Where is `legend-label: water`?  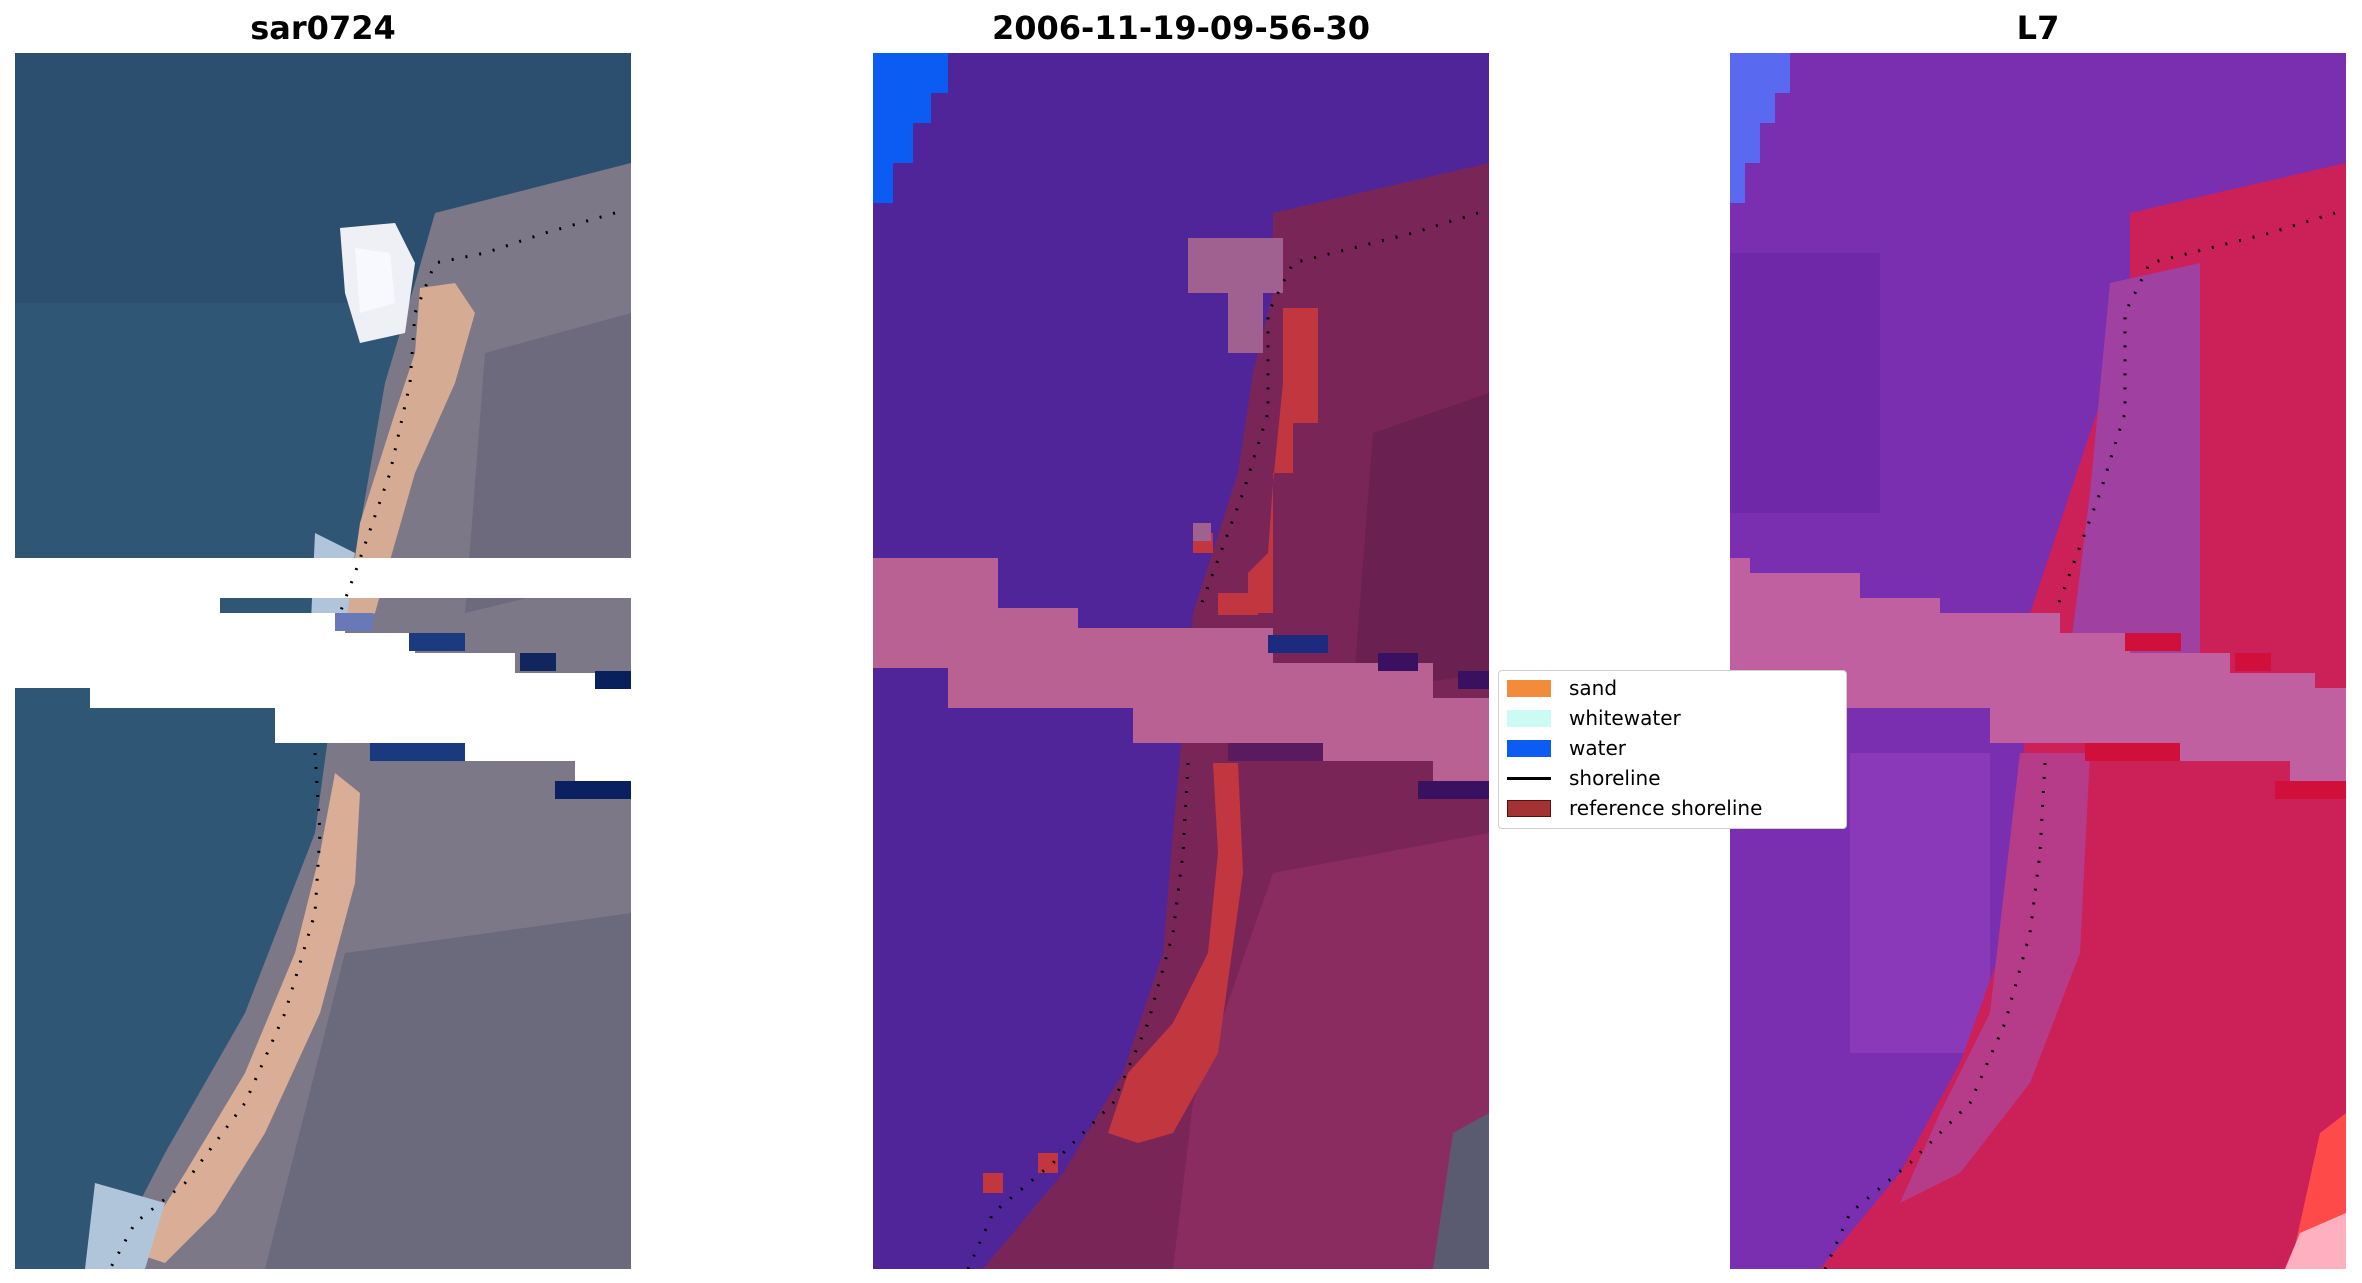 legend-label: water is located at coordinates (1597, 748).